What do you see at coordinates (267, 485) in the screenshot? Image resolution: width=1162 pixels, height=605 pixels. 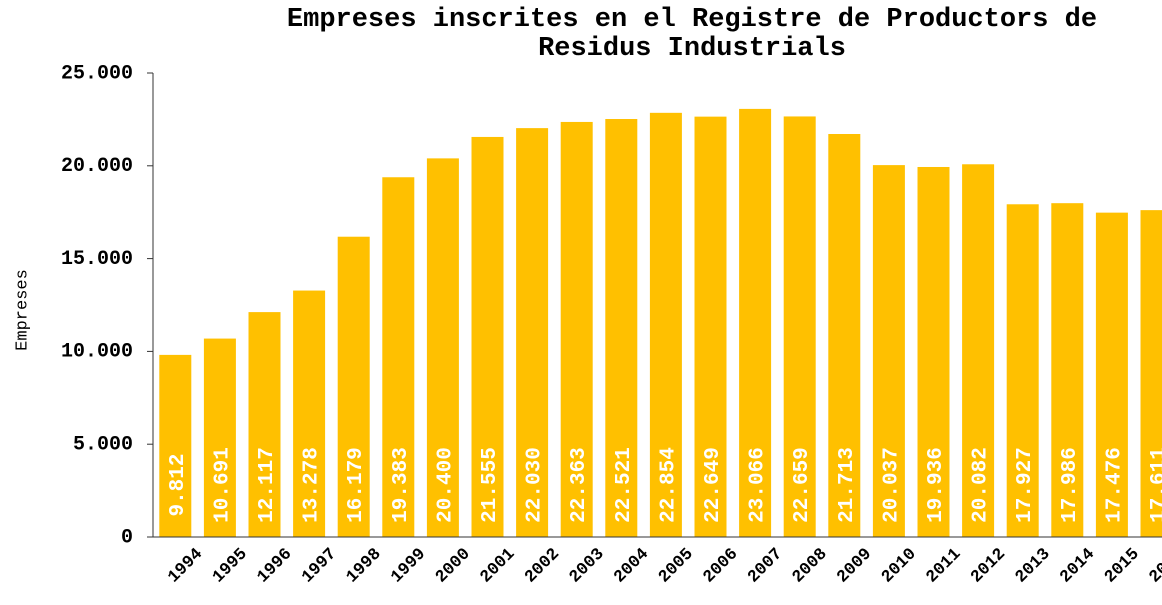 I see `value-label: 12.117` at bounding box center [267, 485].